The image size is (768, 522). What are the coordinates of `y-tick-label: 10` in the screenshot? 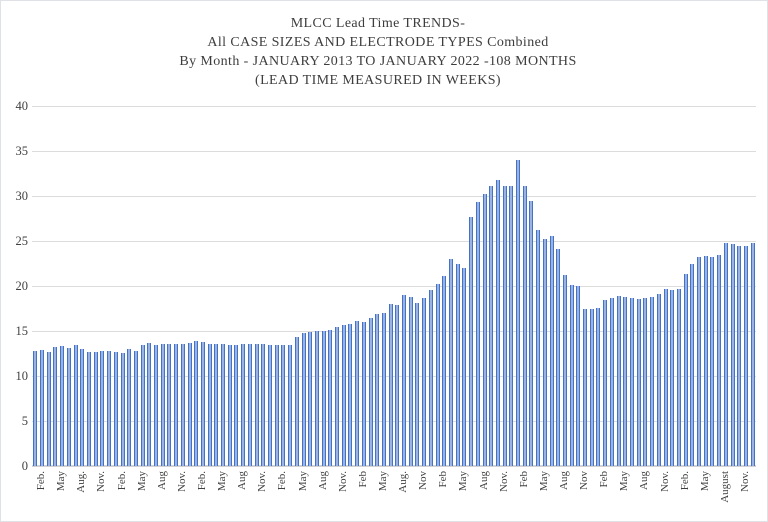 It's located at (22, 376).